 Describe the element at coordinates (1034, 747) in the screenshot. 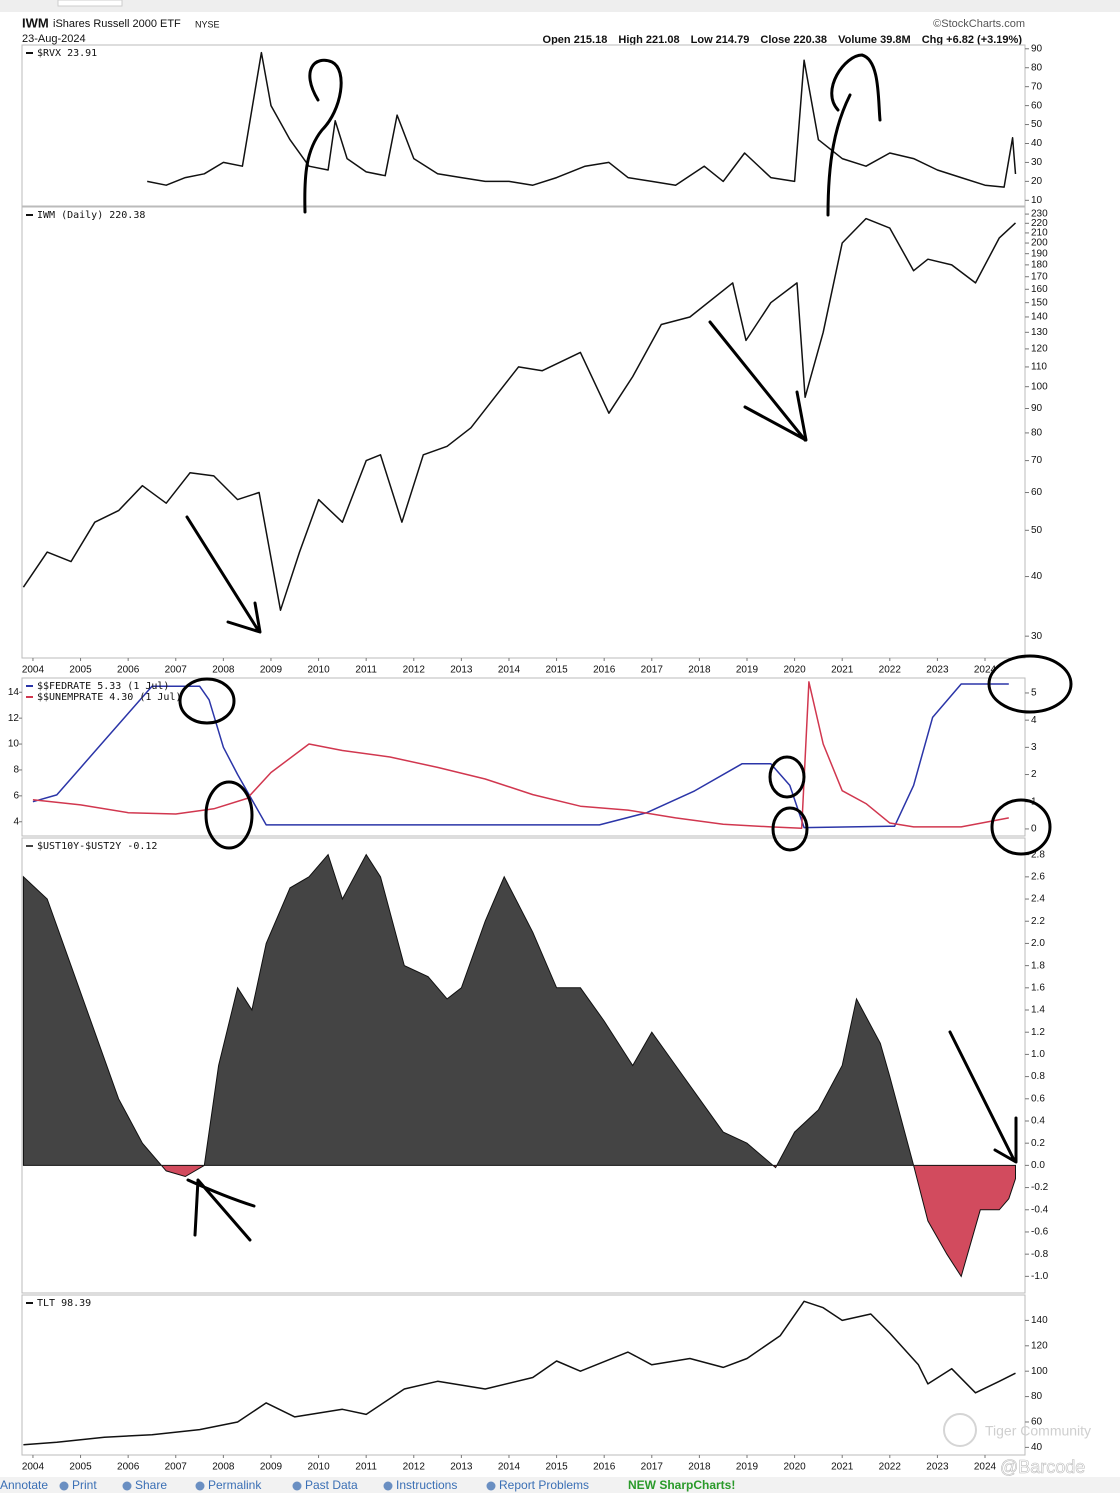

I see `y-tick-label: 3` at that location.